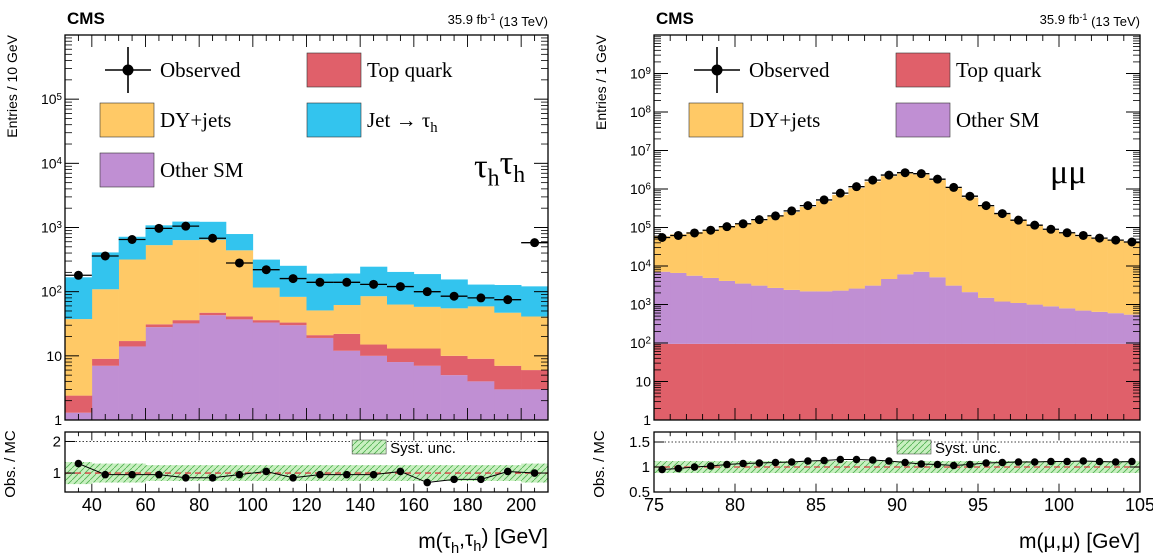  Describe the element at coordinates (57, 441) in the screenshot. I see `ratio-y-tick-label: 2` at that location.